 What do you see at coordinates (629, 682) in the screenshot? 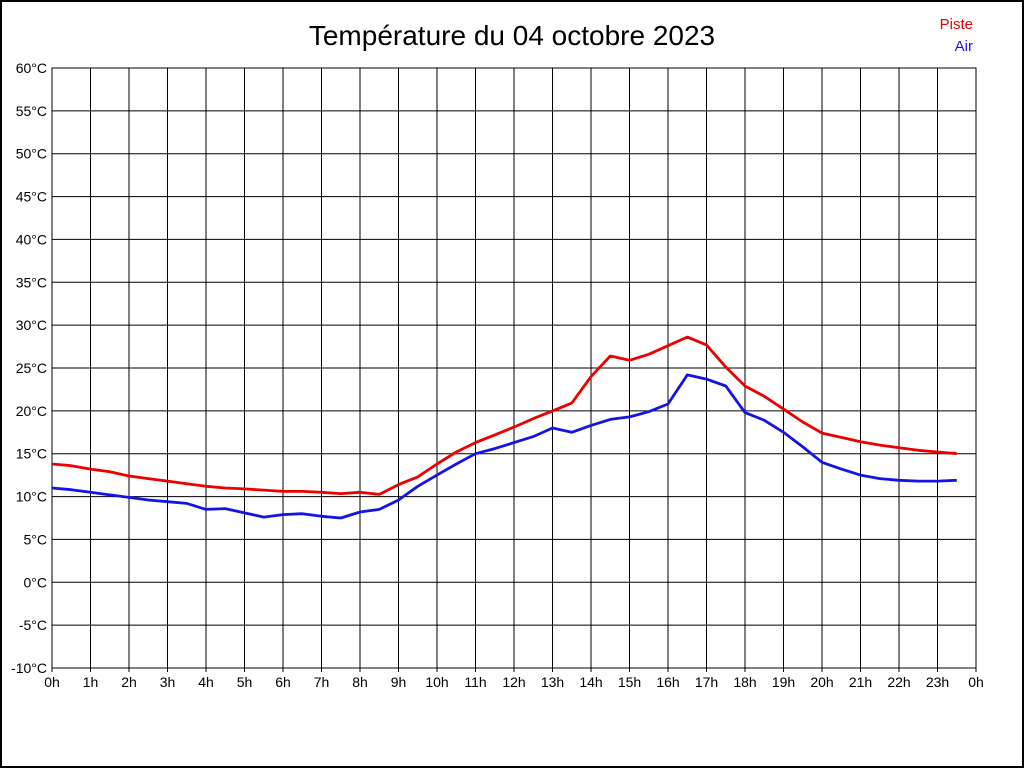
I see `x-tick-label: 15h` at bounding box center [629, 682].